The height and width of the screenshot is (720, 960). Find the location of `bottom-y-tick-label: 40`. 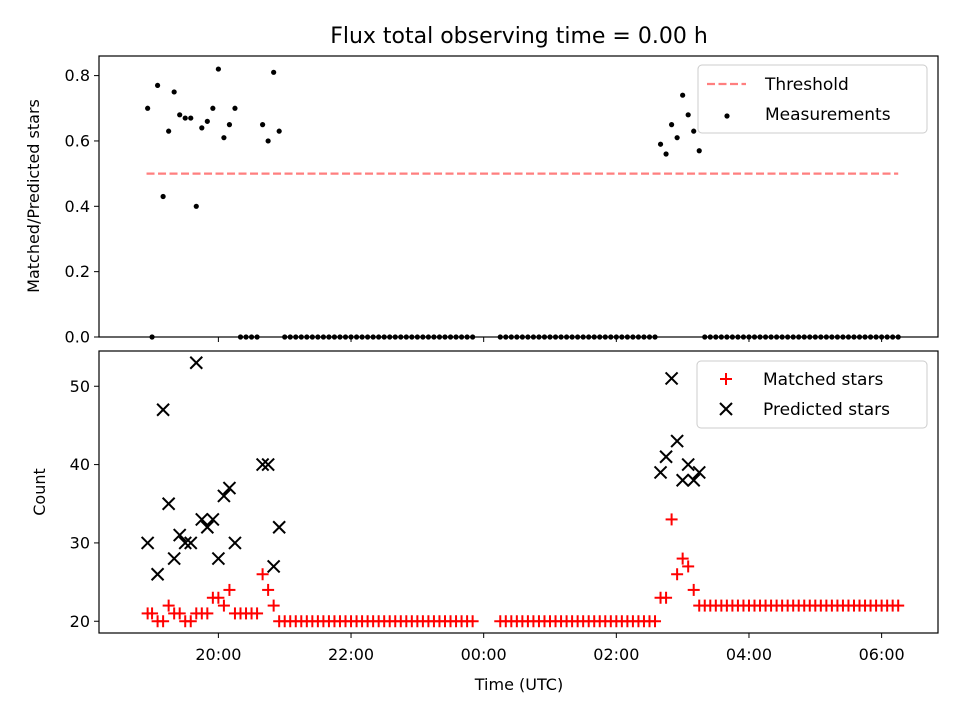

bottom-y-tick-label: 40 is located at coordinates (80, 464).